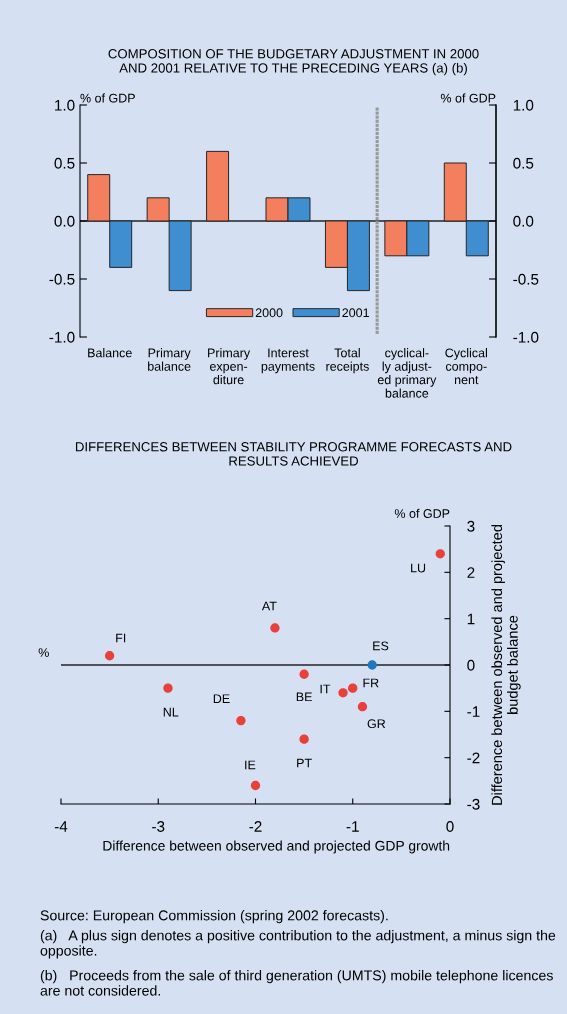 The height and width of the screenshot is (1014, 567). What do you see at coordinates (158, 826) in the screenshot?
I see `x-tick-label: -3` at bounding box center [158, 826].